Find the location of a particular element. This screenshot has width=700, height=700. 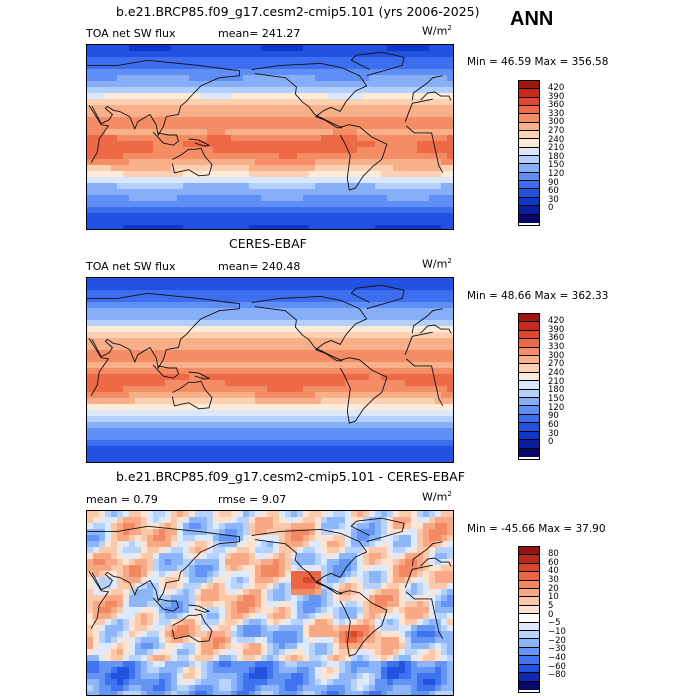

panel2-map is located at coordinates (270, 370).